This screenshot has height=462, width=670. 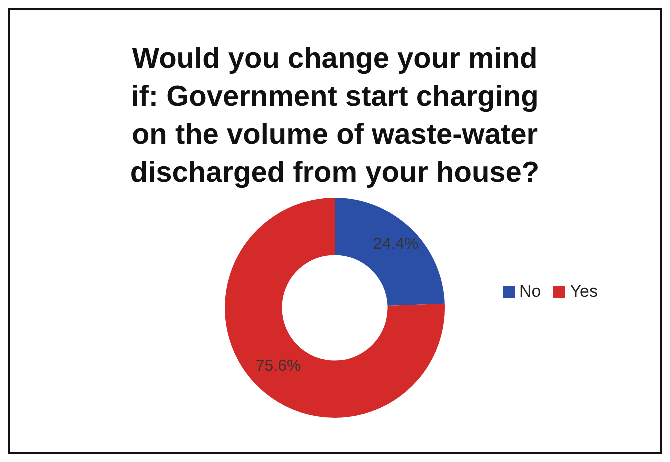 I want to click on data-label: 24.4%, so click(x=396, y=244).